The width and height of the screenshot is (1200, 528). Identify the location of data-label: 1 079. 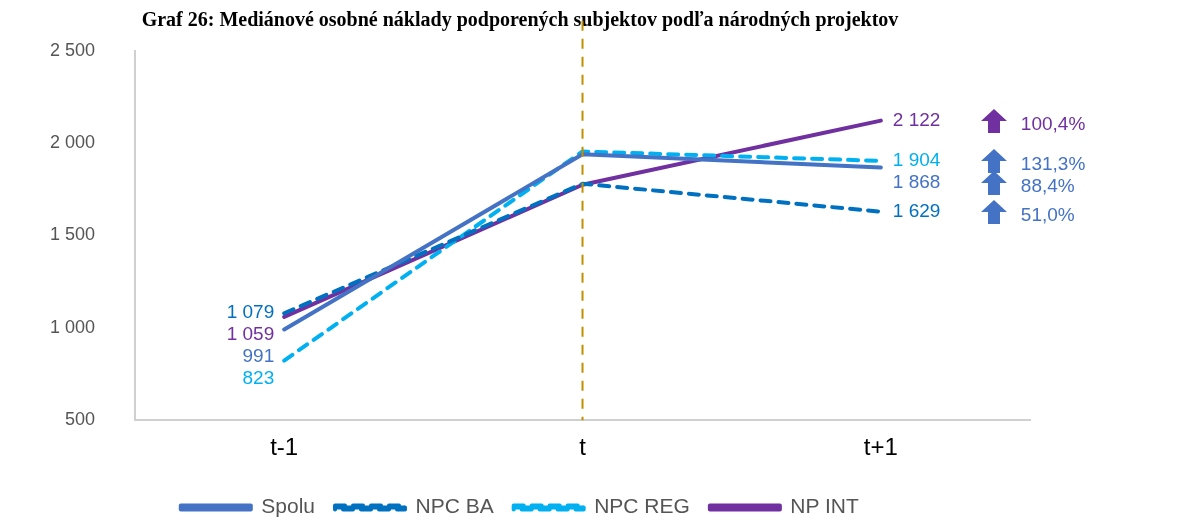
(250, 312).